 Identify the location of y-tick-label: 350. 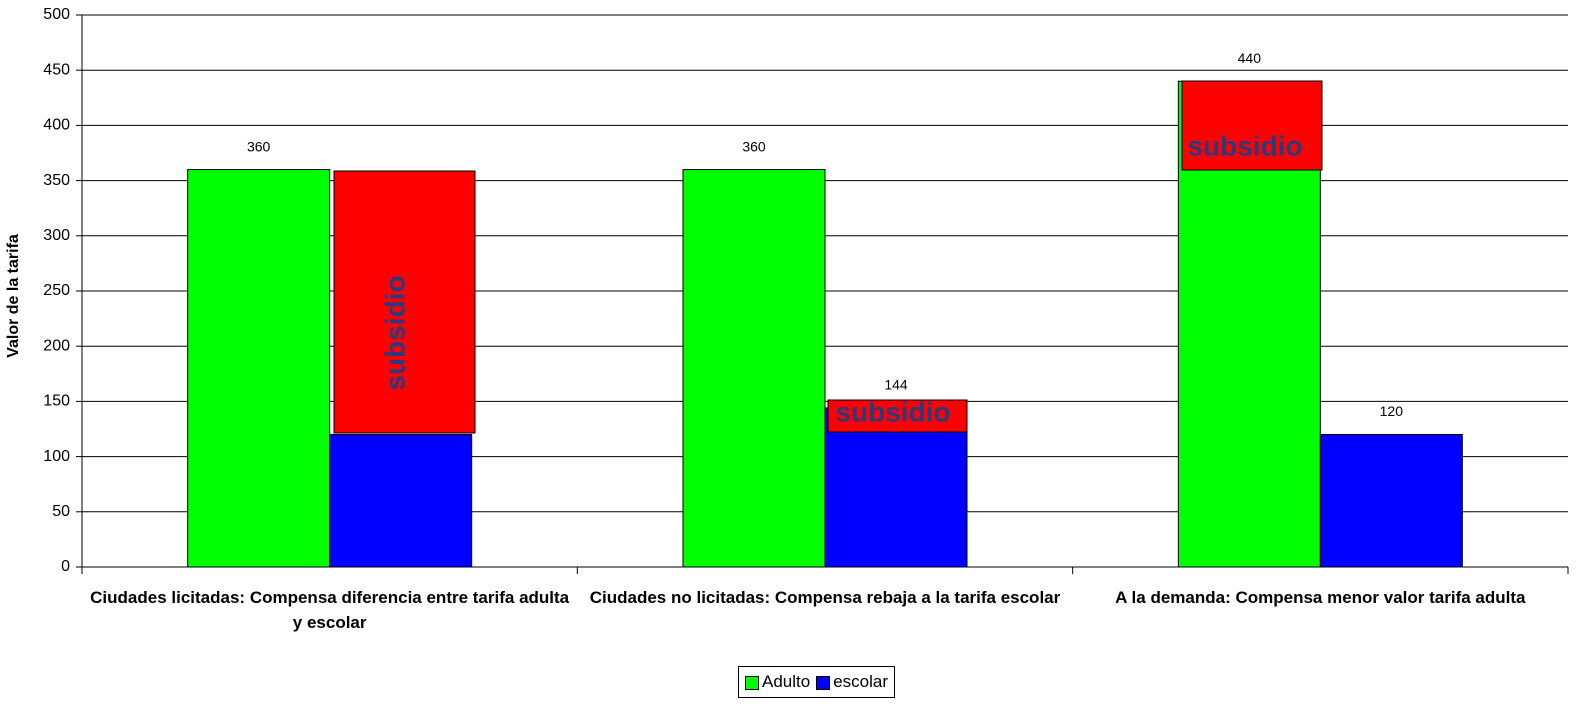
(56, 180).